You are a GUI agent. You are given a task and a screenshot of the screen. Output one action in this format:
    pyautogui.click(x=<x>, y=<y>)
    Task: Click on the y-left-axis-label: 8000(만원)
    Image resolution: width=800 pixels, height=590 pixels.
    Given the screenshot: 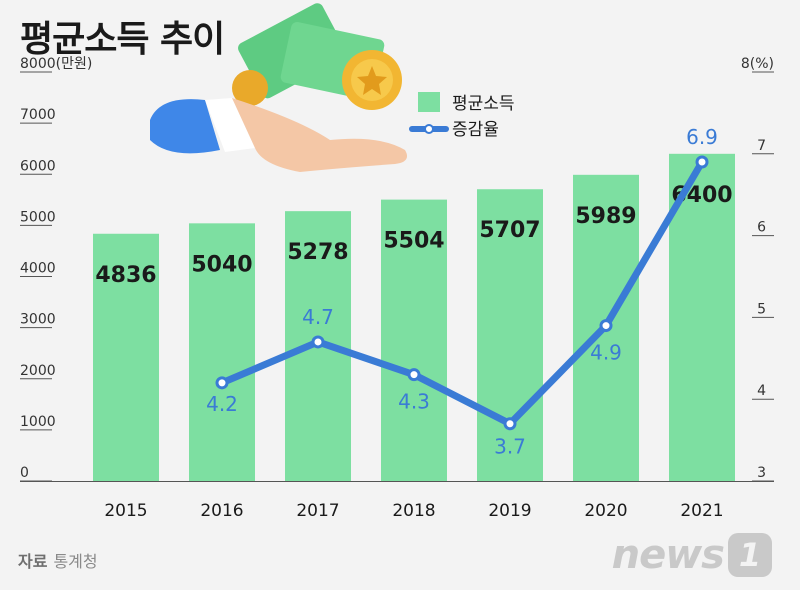 What is the action you would take?
    pyautogui.click(x=56, y=64)
    